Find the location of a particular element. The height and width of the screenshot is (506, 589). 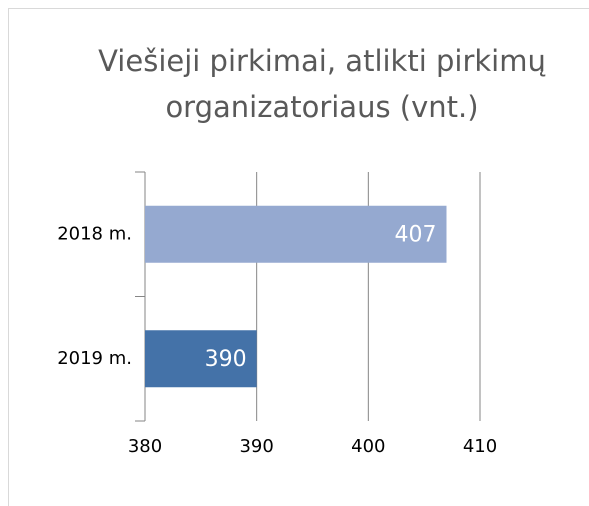

x-tick-label: 400 is located at coordinates (368, 446).